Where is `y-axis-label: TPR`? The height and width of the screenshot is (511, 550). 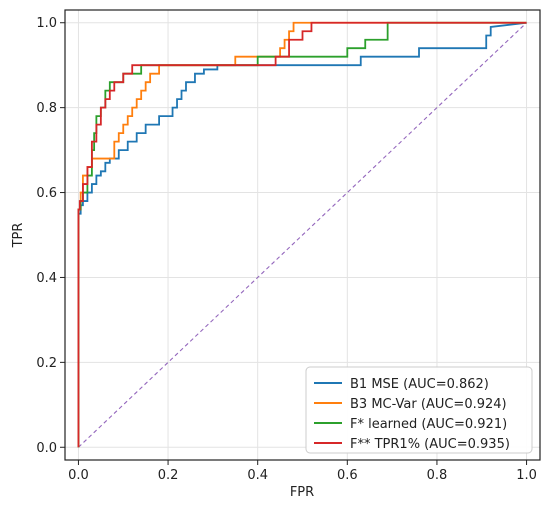
y-axis-label: TPR is located at coordinates (18, 236).